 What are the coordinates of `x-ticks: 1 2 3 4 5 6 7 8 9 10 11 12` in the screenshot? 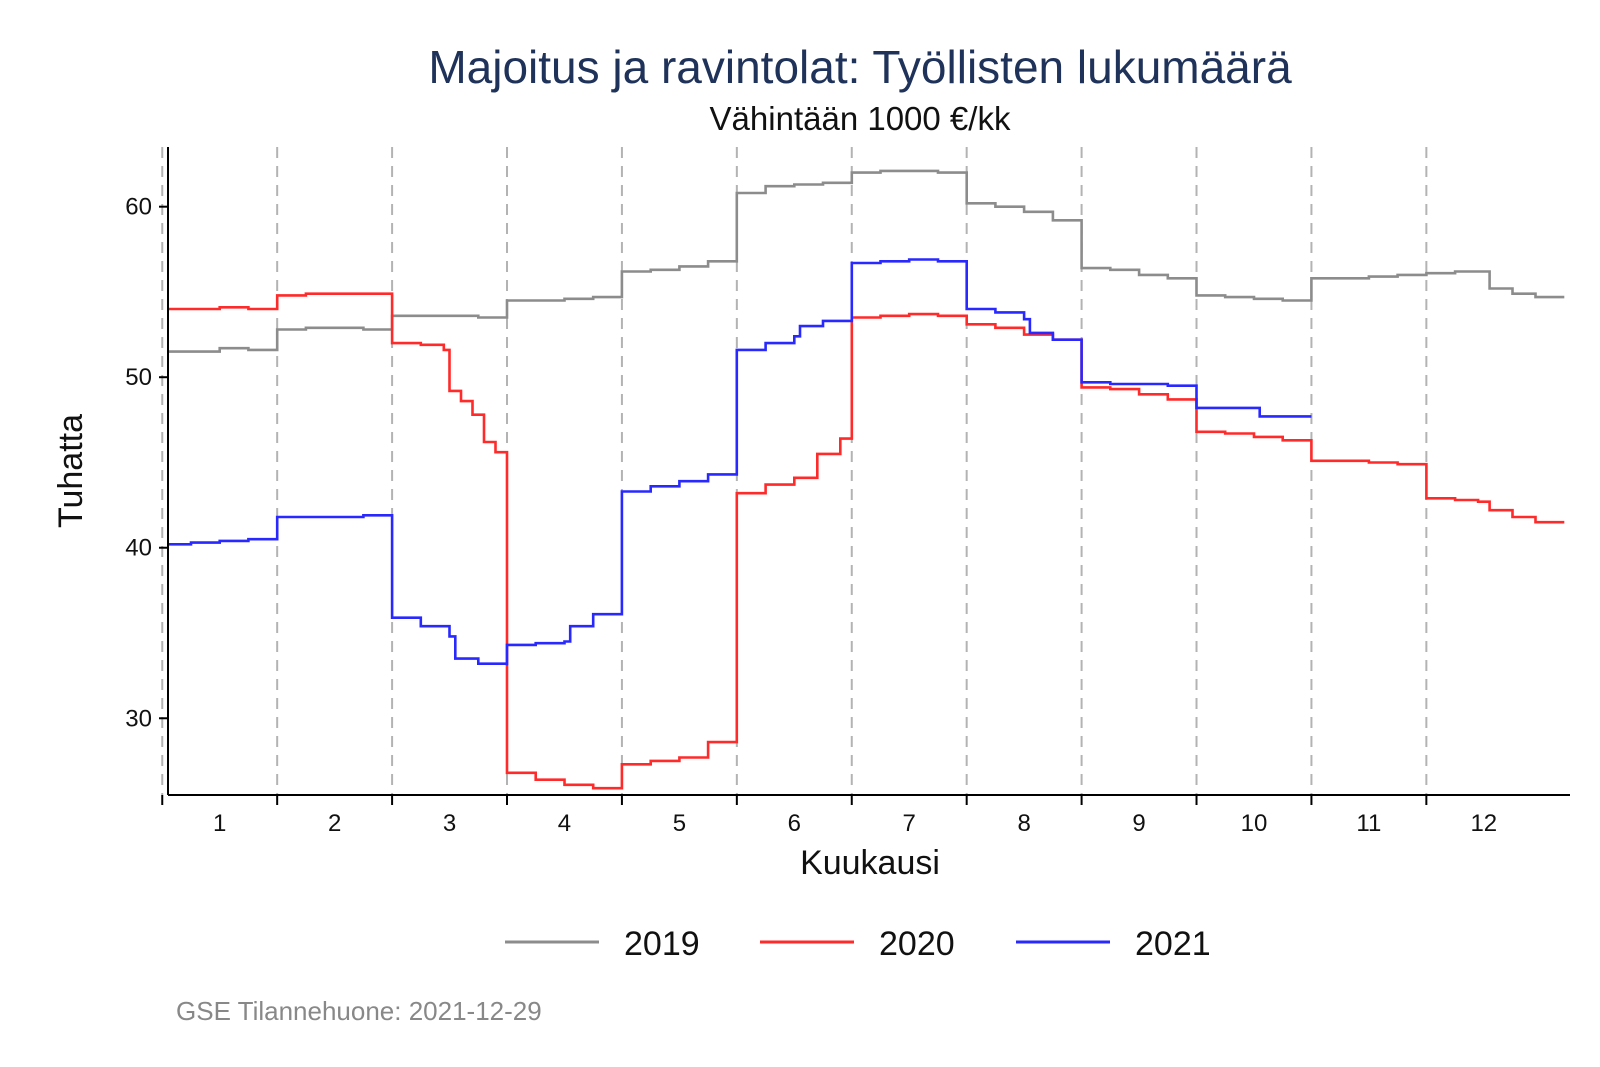 It's located at (829, 816).